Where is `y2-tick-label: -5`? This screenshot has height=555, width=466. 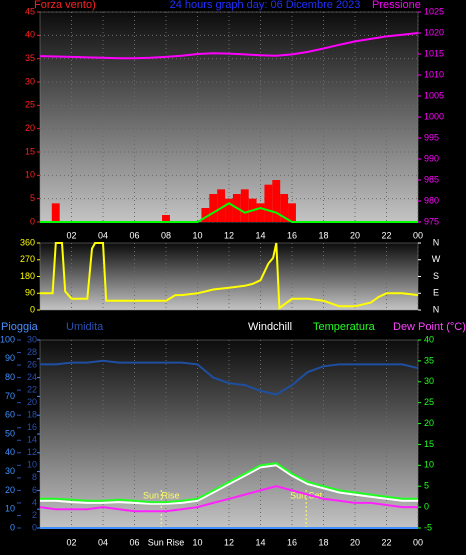
y2-tick-label: -5 is located at coordinates (428, 527).